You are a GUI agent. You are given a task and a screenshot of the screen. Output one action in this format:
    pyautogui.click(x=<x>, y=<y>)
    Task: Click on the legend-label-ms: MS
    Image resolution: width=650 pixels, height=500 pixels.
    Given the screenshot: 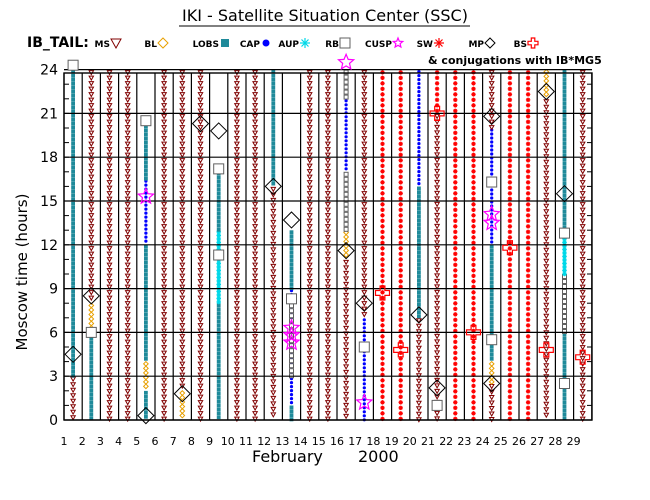 What is the action you would take?
    pyautogui.click(x=102, y=45)
    